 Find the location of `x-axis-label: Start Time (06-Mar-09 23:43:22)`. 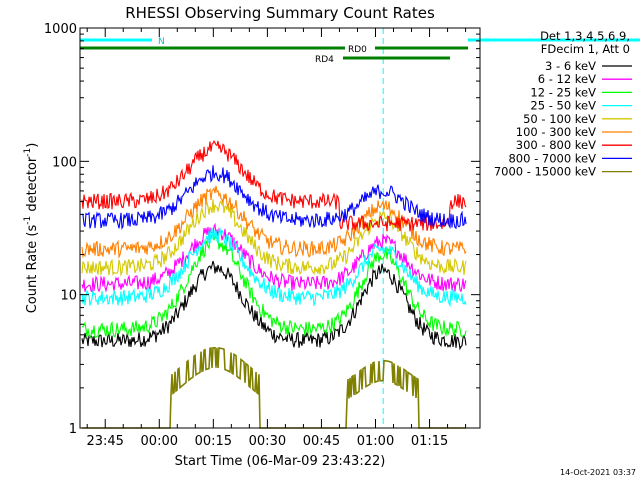

x-axis-label: Start Time (06-Mar-09 23:43:22) is located at coordinates (280, 461).